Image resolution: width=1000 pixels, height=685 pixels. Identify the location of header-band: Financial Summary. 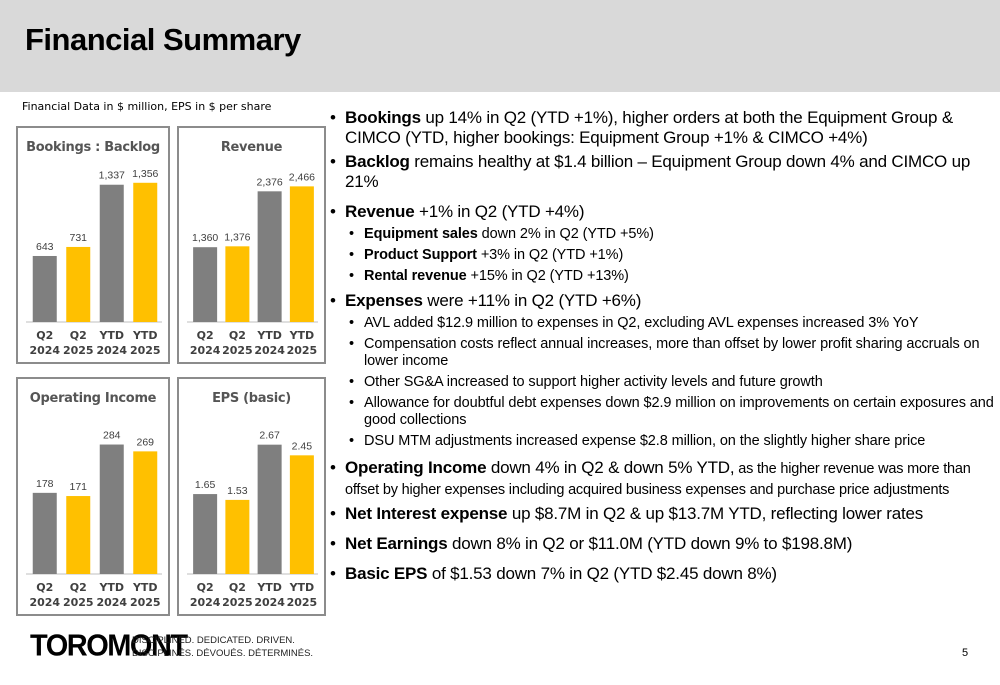
(500, 46).